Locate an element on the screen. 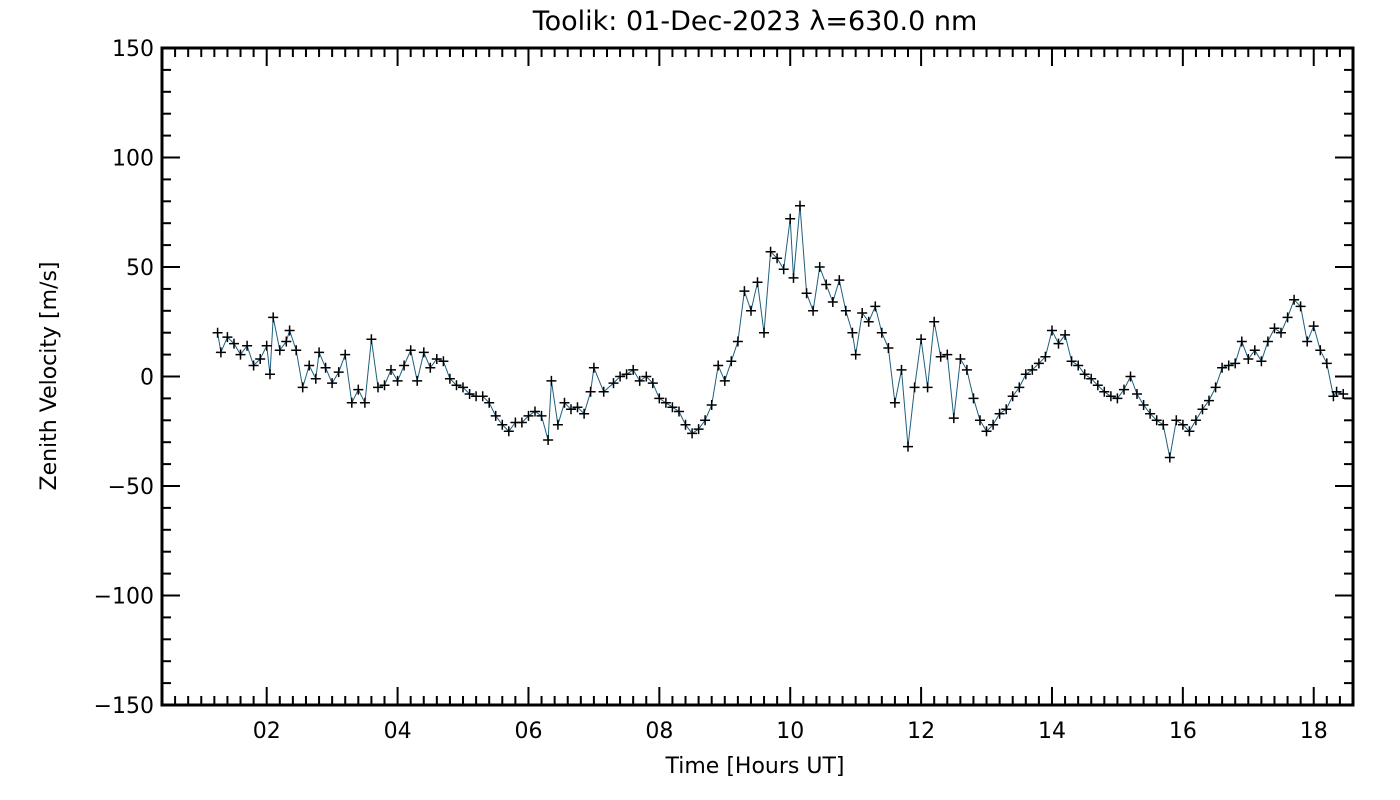 This screenshot has height=800, width=1400. x-tick-label: 06 is located at coordinates (528, 731).